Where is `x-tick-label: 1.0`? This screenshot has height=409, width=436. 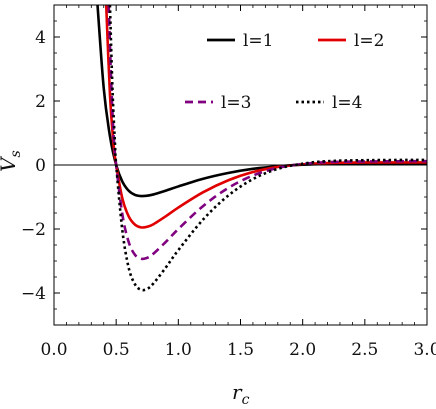 x-tick-label: 1.0 is located at coordinates (178, 350).